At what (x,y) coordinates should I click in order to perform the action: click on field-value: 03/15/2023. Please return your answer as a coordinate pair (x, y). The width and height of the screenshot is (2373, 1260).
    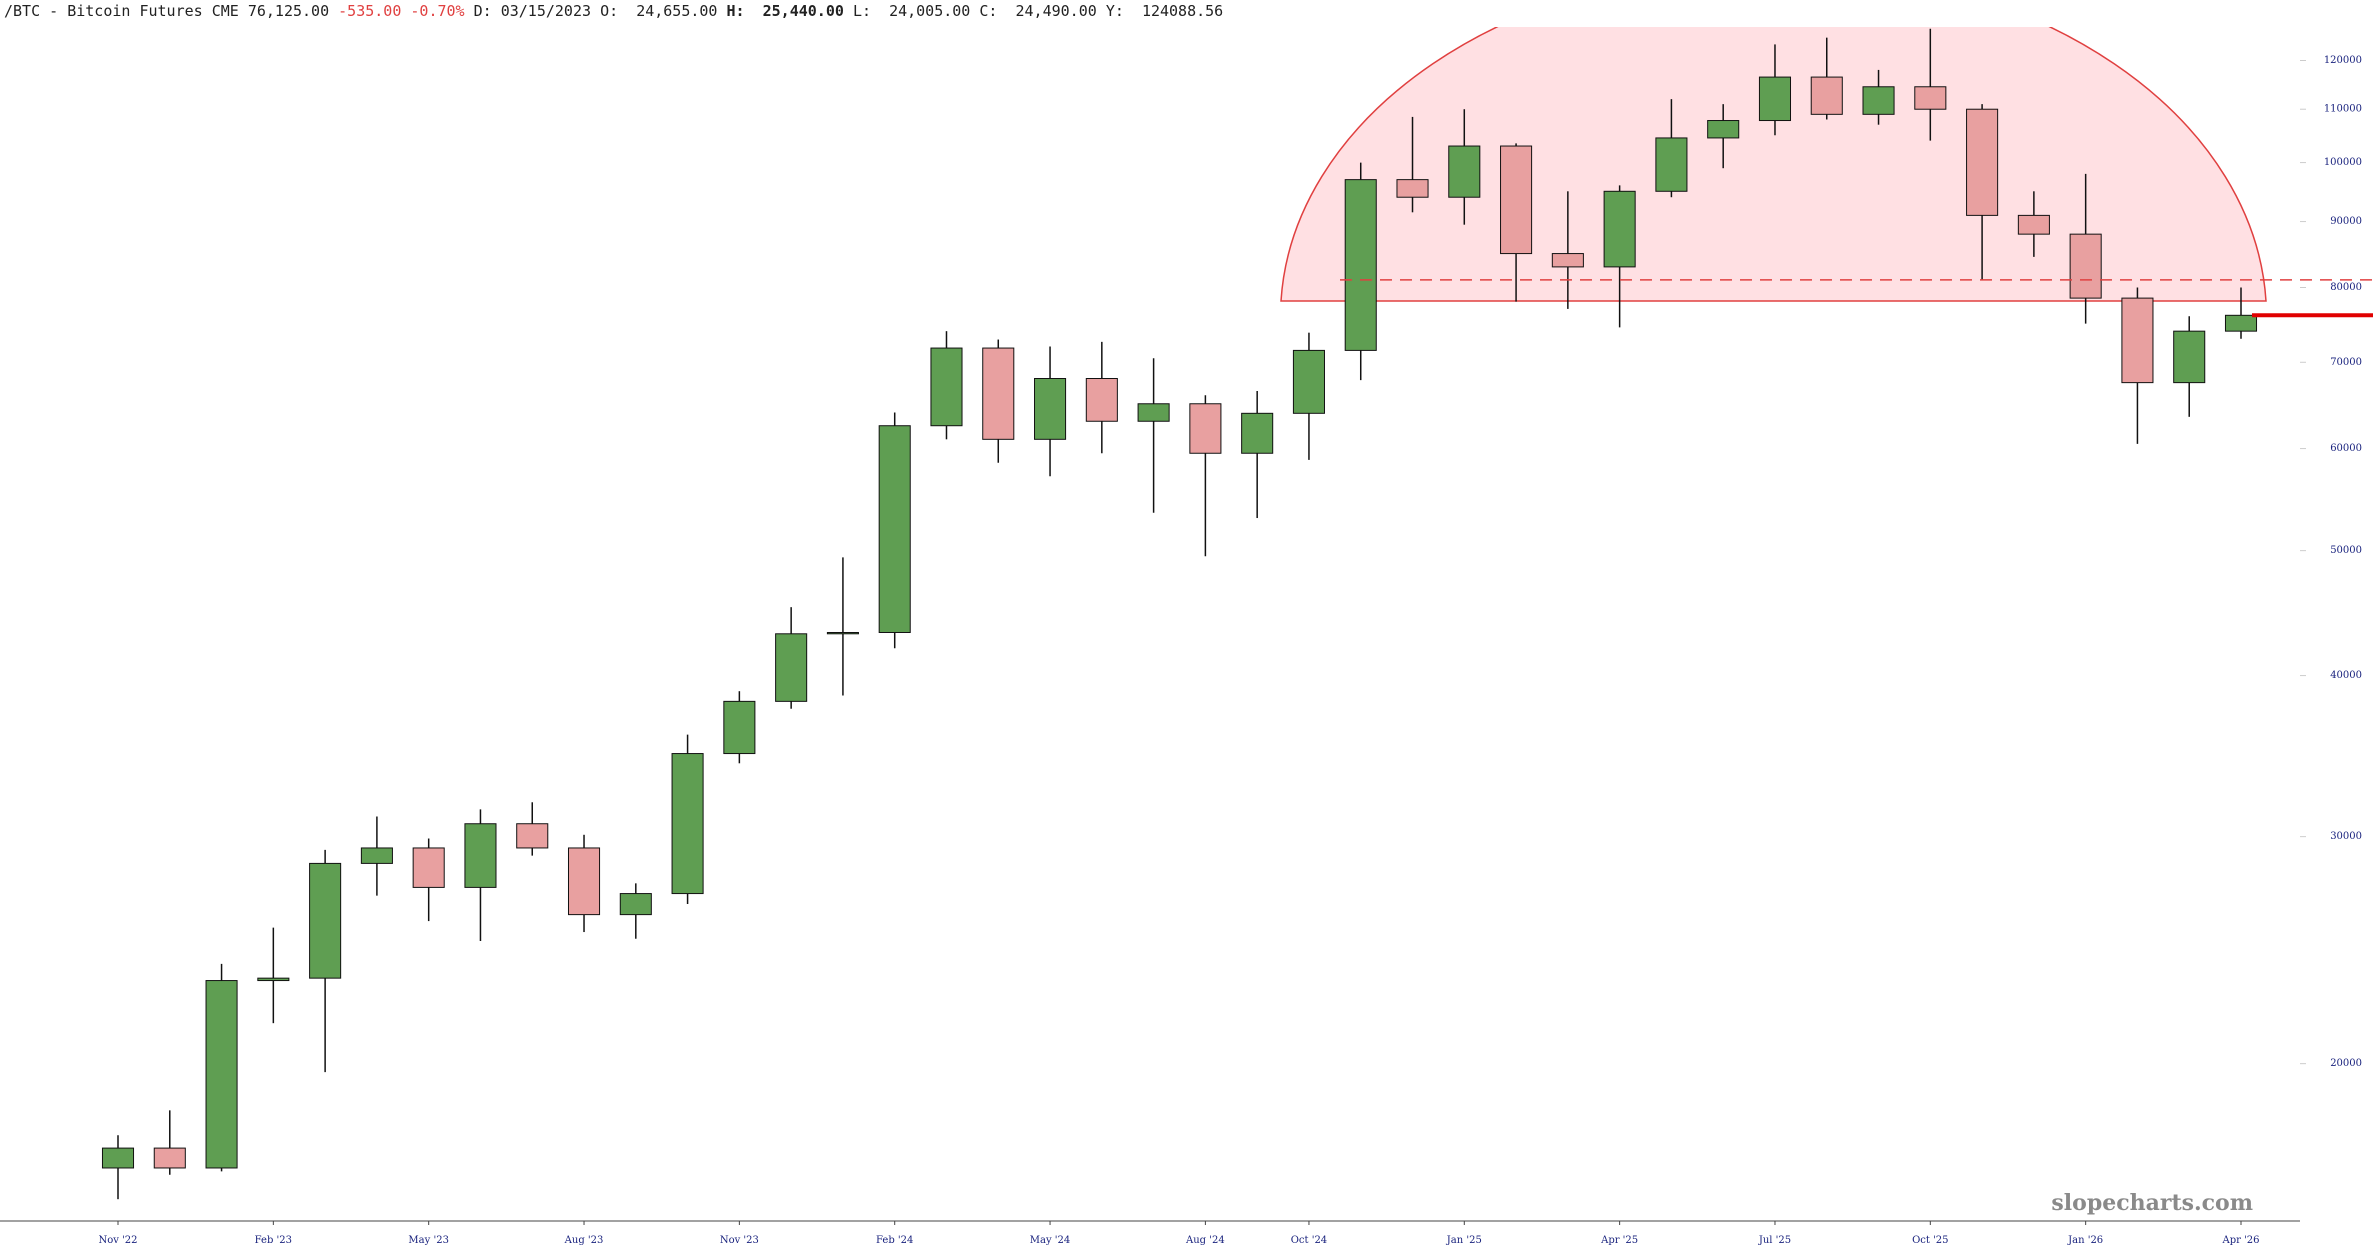
    Looking at the image, I should click on (546, 11).